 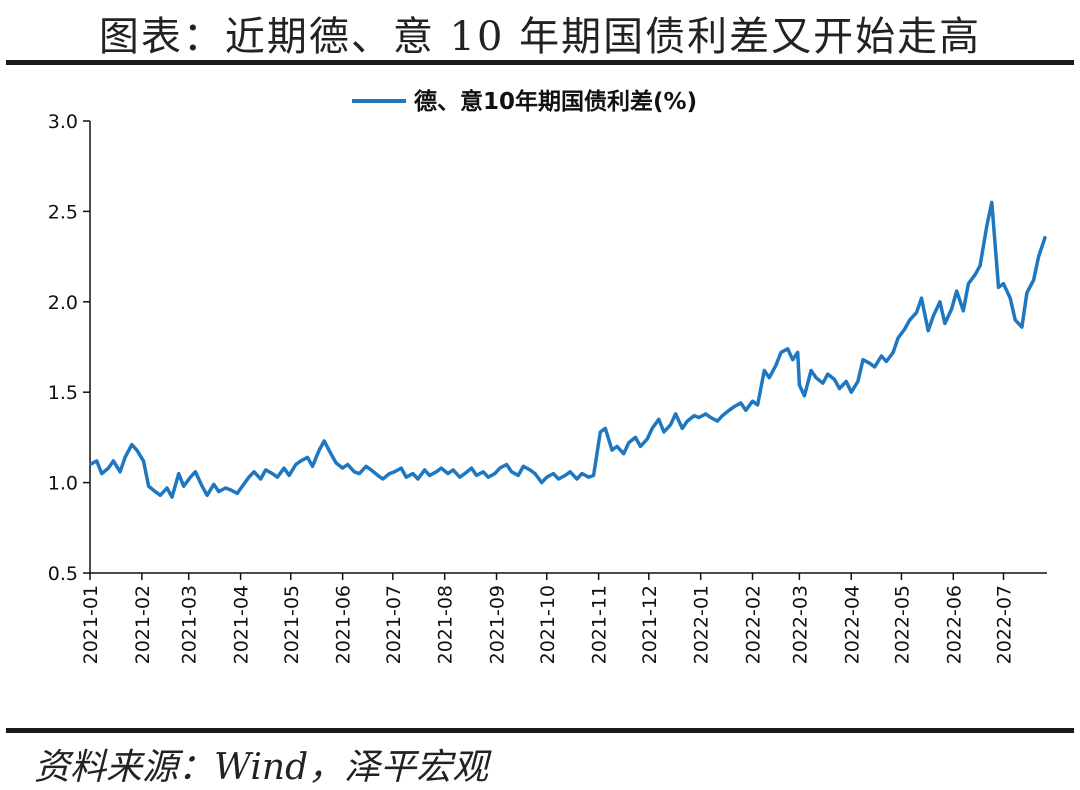 I want to click on y-tick-label: 2.5, so click(x=63, y=212).